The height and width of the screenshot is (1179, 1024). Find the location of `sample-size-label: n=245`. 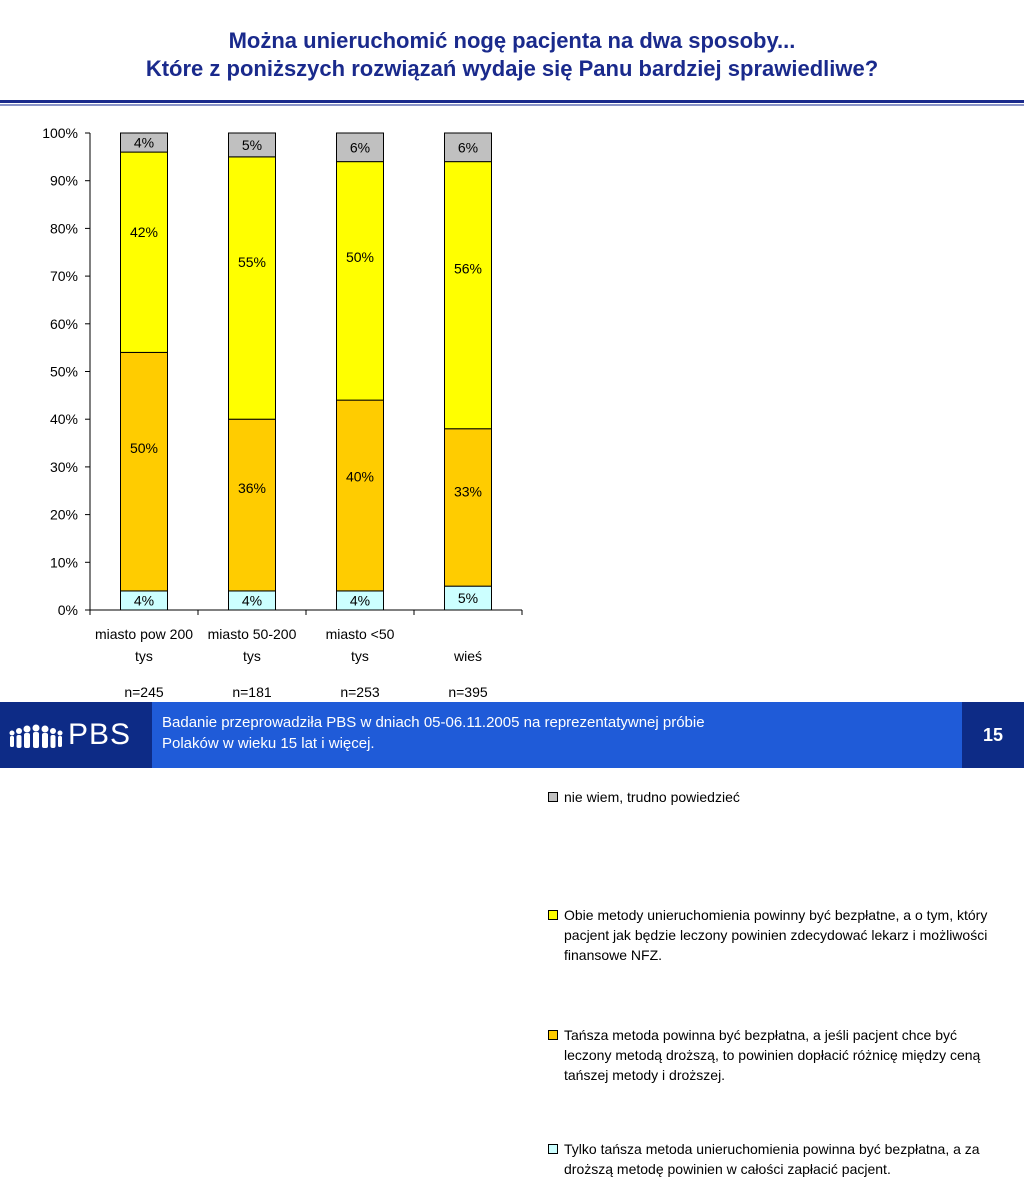

sample-size-label: n=245 is located at coordinates (144, 692).